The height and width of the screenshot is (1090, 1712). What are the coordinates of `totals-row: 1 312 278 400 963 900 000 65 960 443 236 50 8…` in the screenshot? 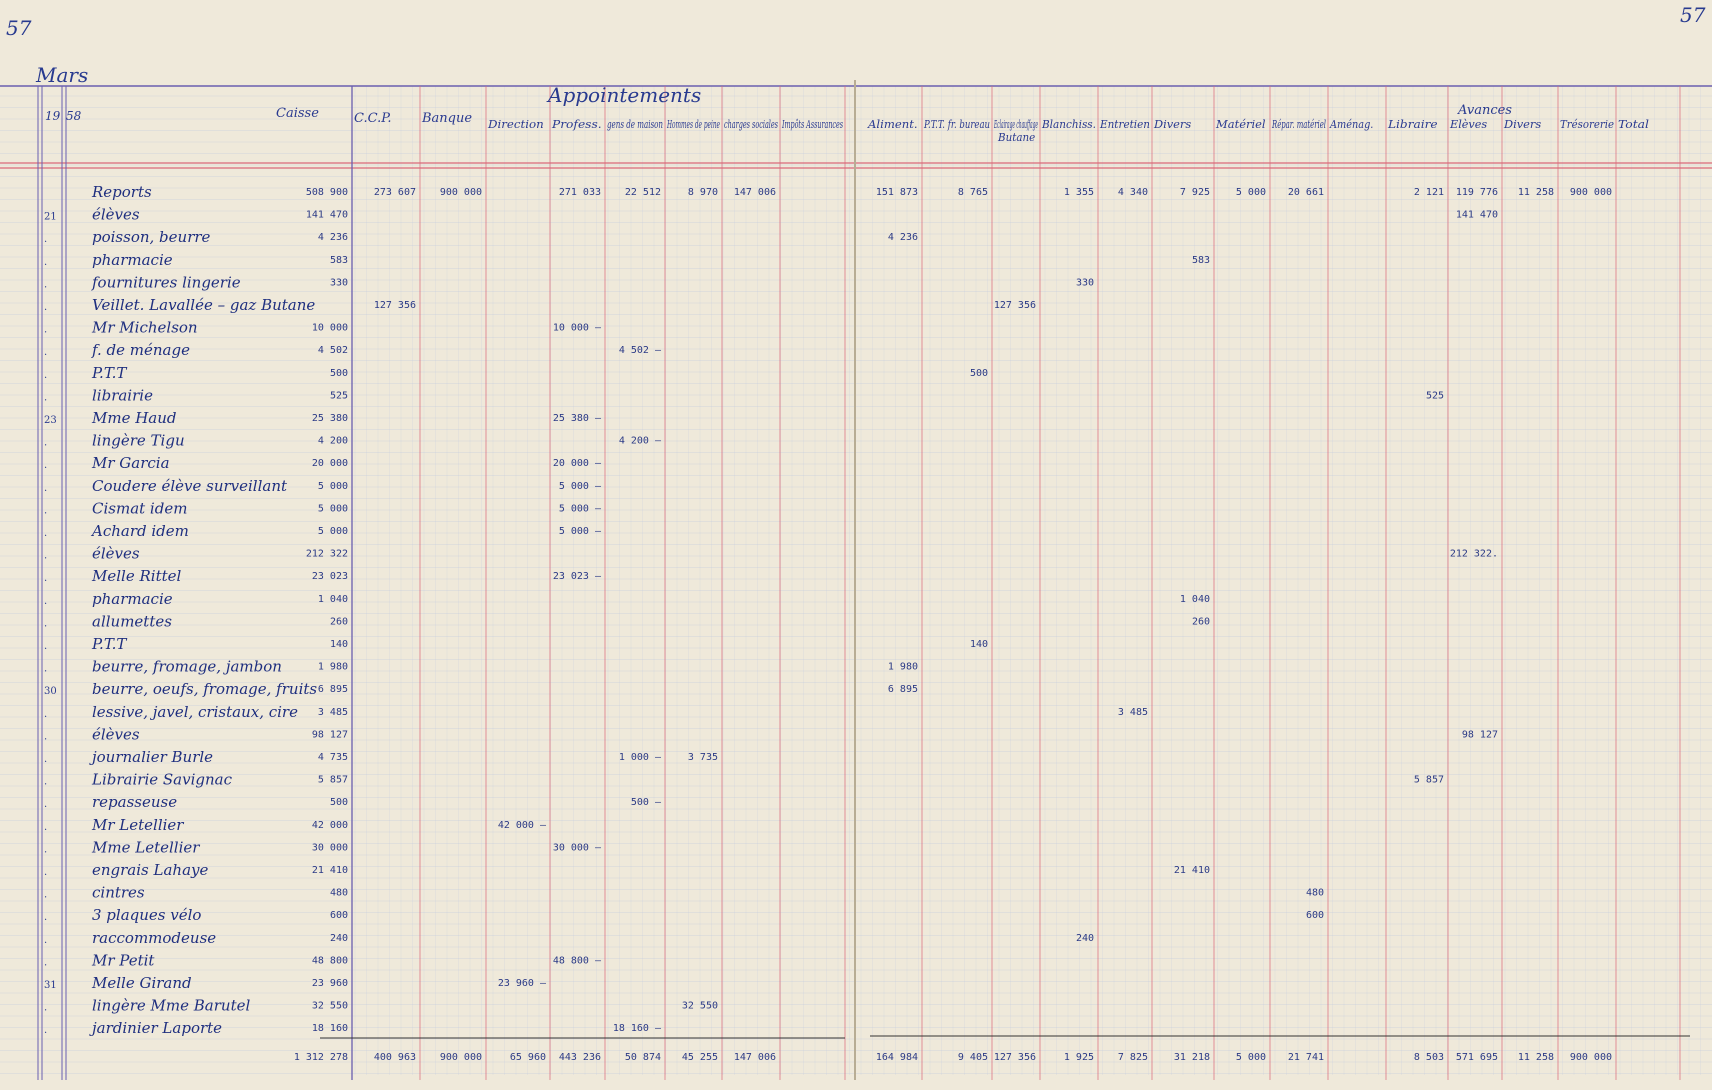 It's located at (953, 1057).